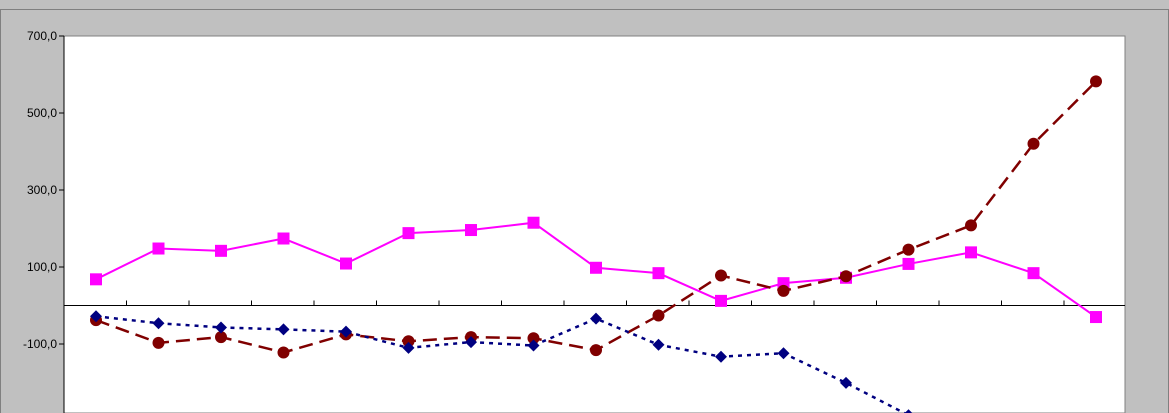 This screenshot has height=413, width=1169. Describe the element at coordinates (42, 36) in the screenshot. I see `y-tick-label: 700,0` at that location.